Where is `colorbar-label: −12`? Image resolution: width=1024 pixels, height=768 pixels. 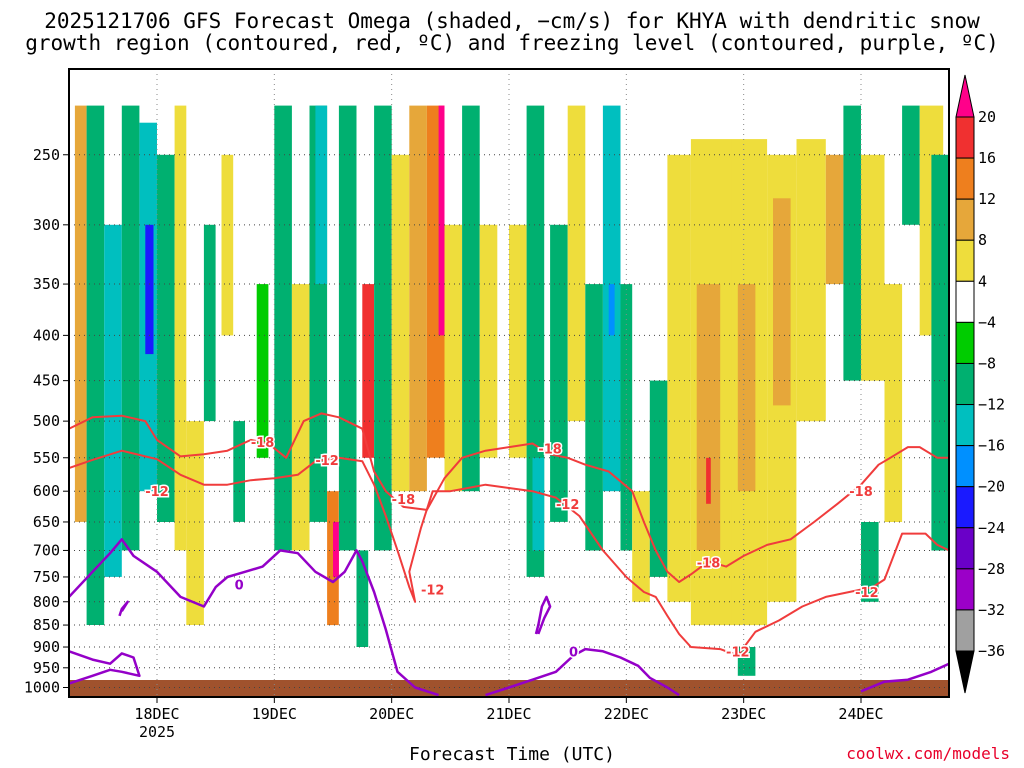 colorbar-label: −12 is located at coordinates (991, 405).